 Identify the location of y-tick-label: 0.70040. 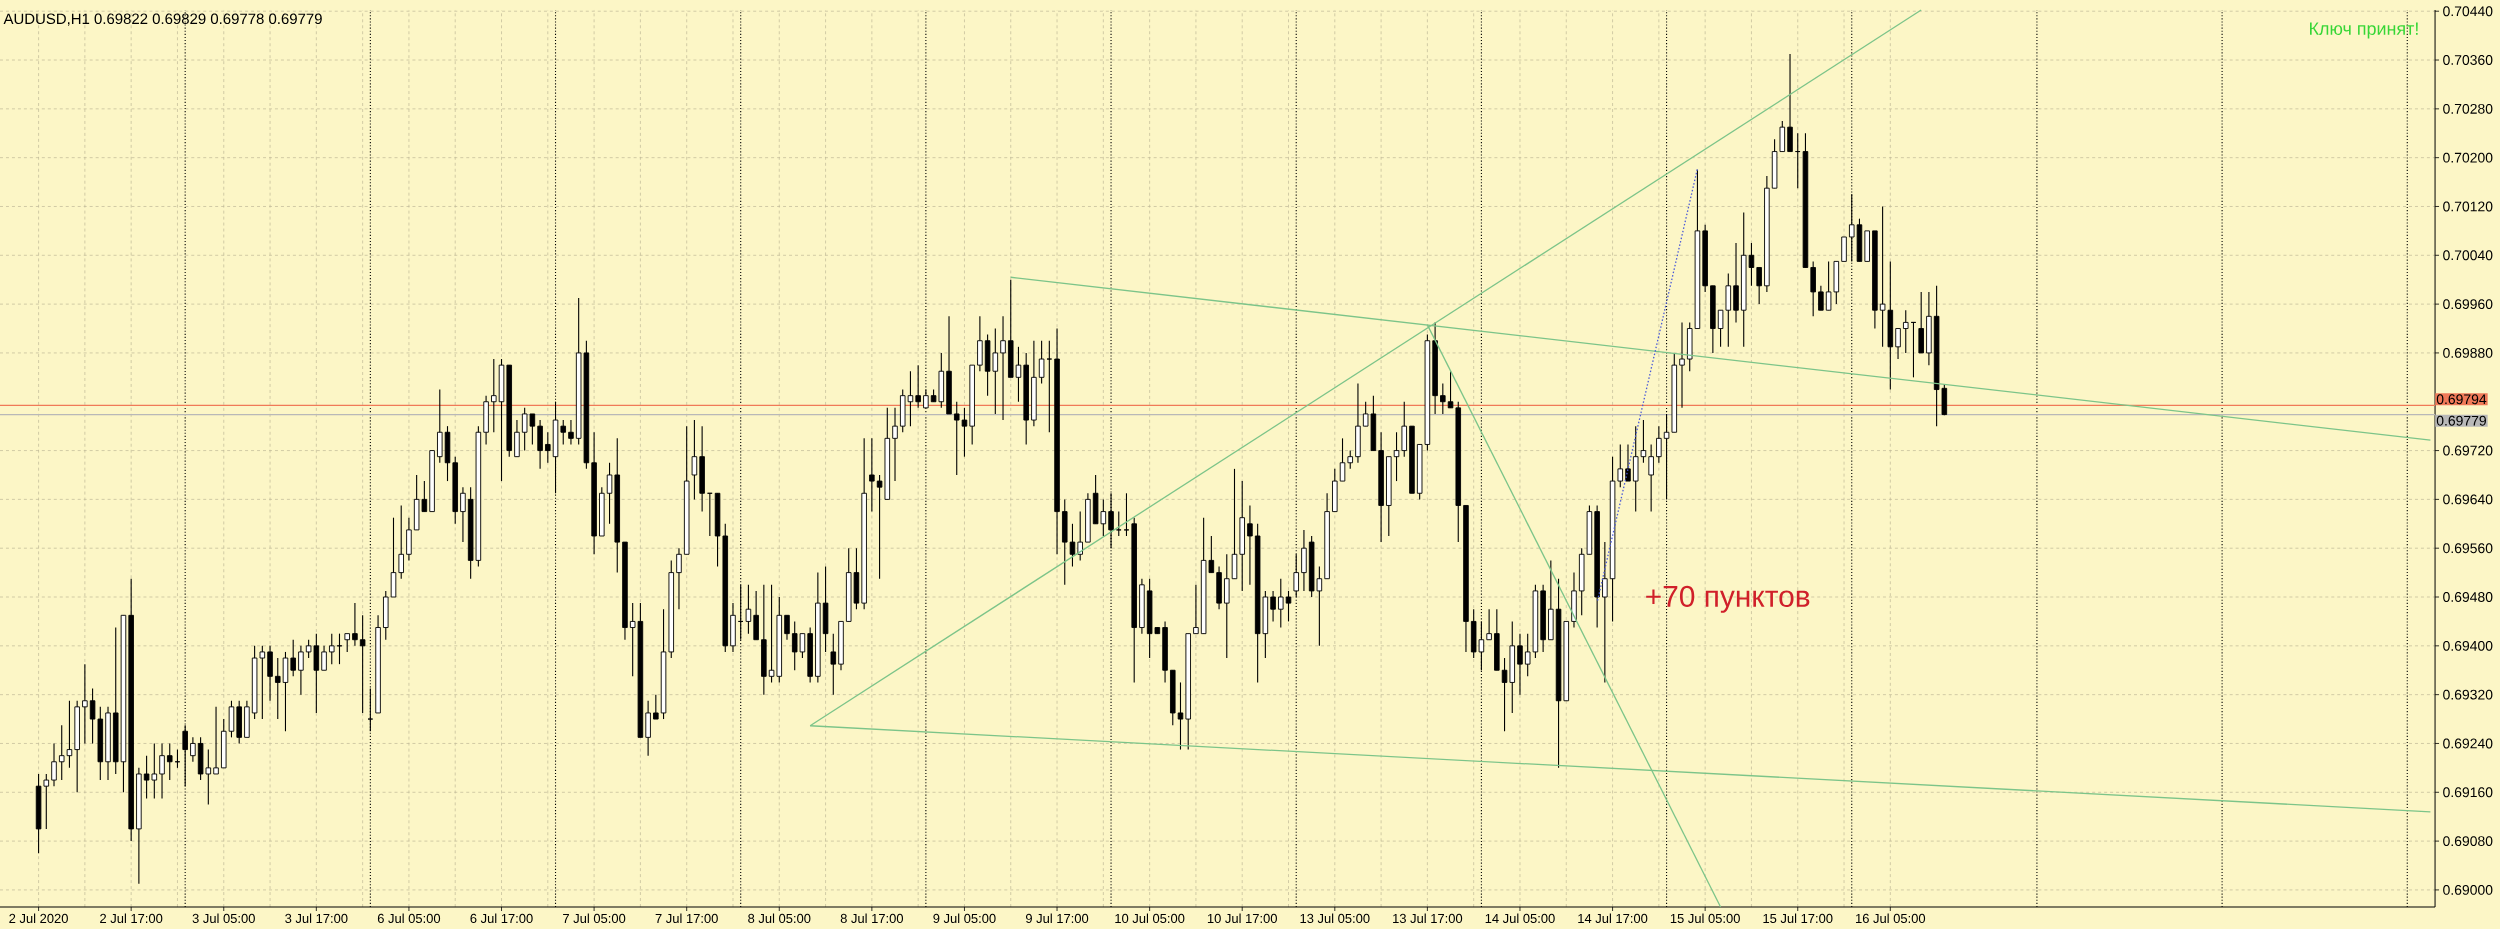
(2468, 255).